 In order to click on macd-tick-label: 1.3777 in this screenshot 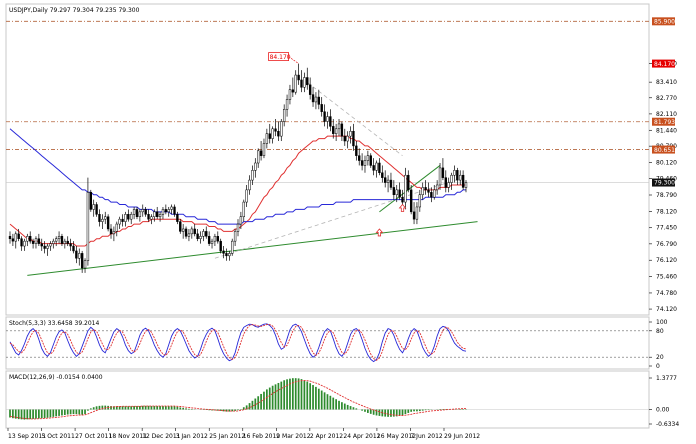, I will do `click(666, 378)`.